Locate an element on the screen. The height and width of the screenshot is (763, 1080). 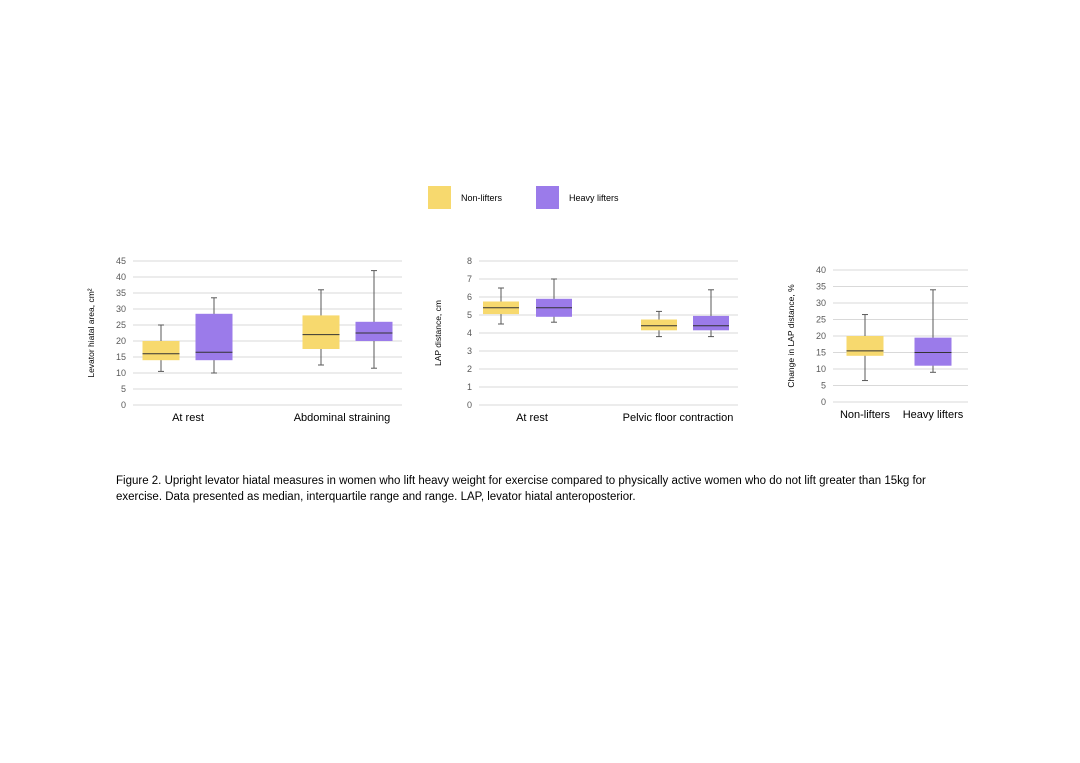
y-tick-label: 1 is located at coordinates (469, 387).